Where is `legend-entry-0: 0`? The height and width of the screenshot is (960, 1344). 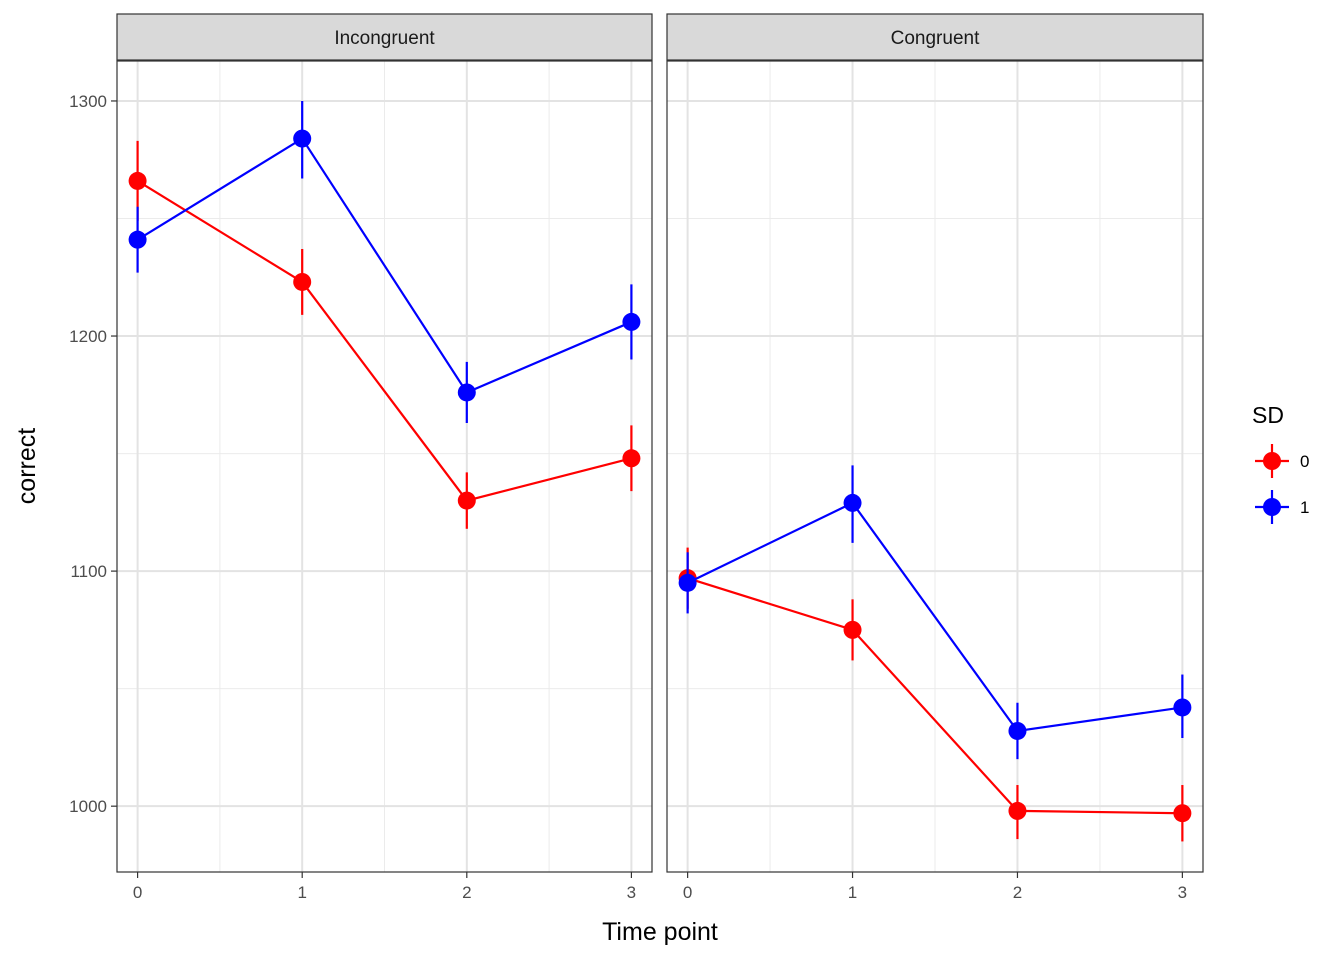
legend-entry-0: 0 is located at coordinates (1282, 461).